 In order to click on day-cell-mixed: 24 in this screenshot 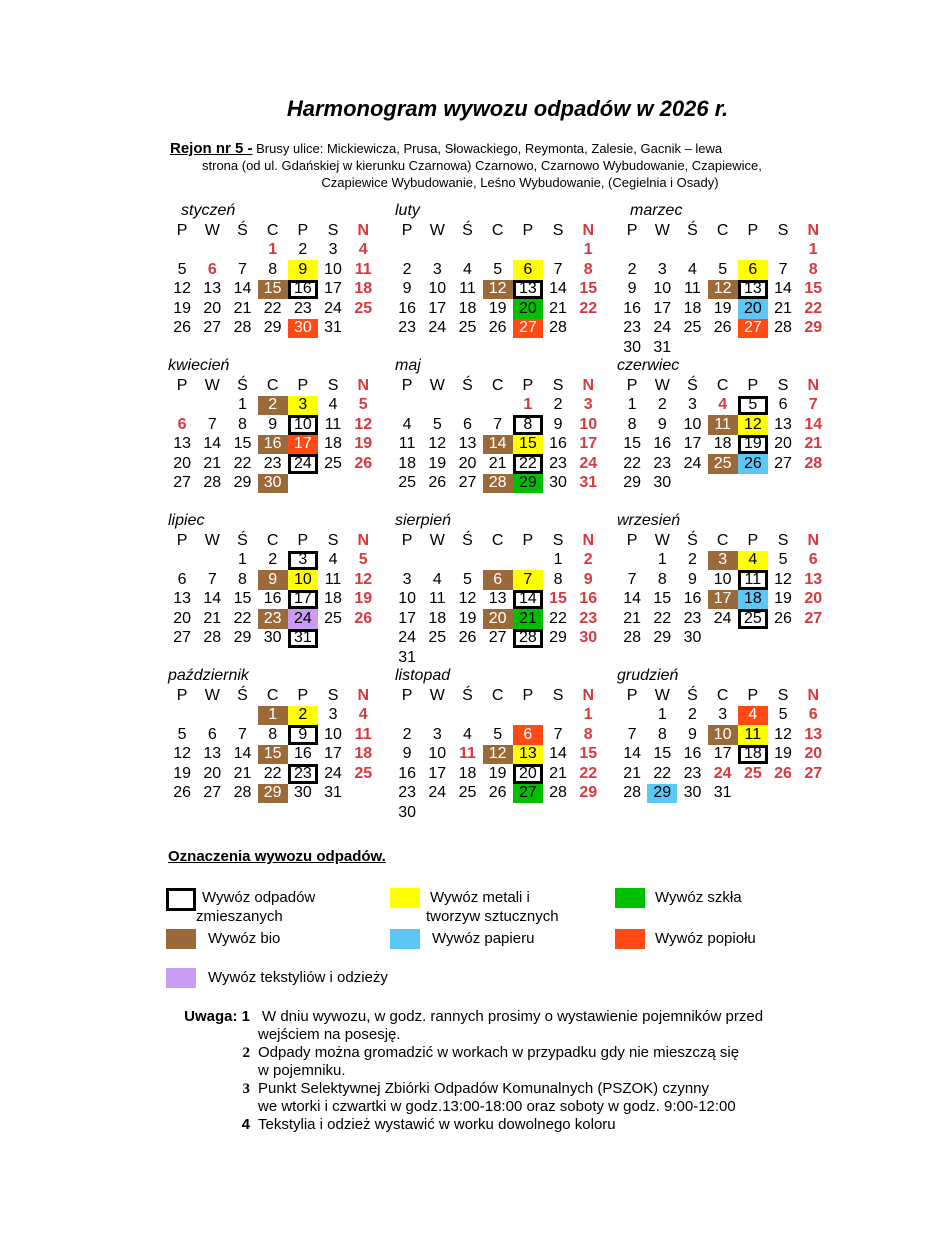, I will do `click(302, 464)`.